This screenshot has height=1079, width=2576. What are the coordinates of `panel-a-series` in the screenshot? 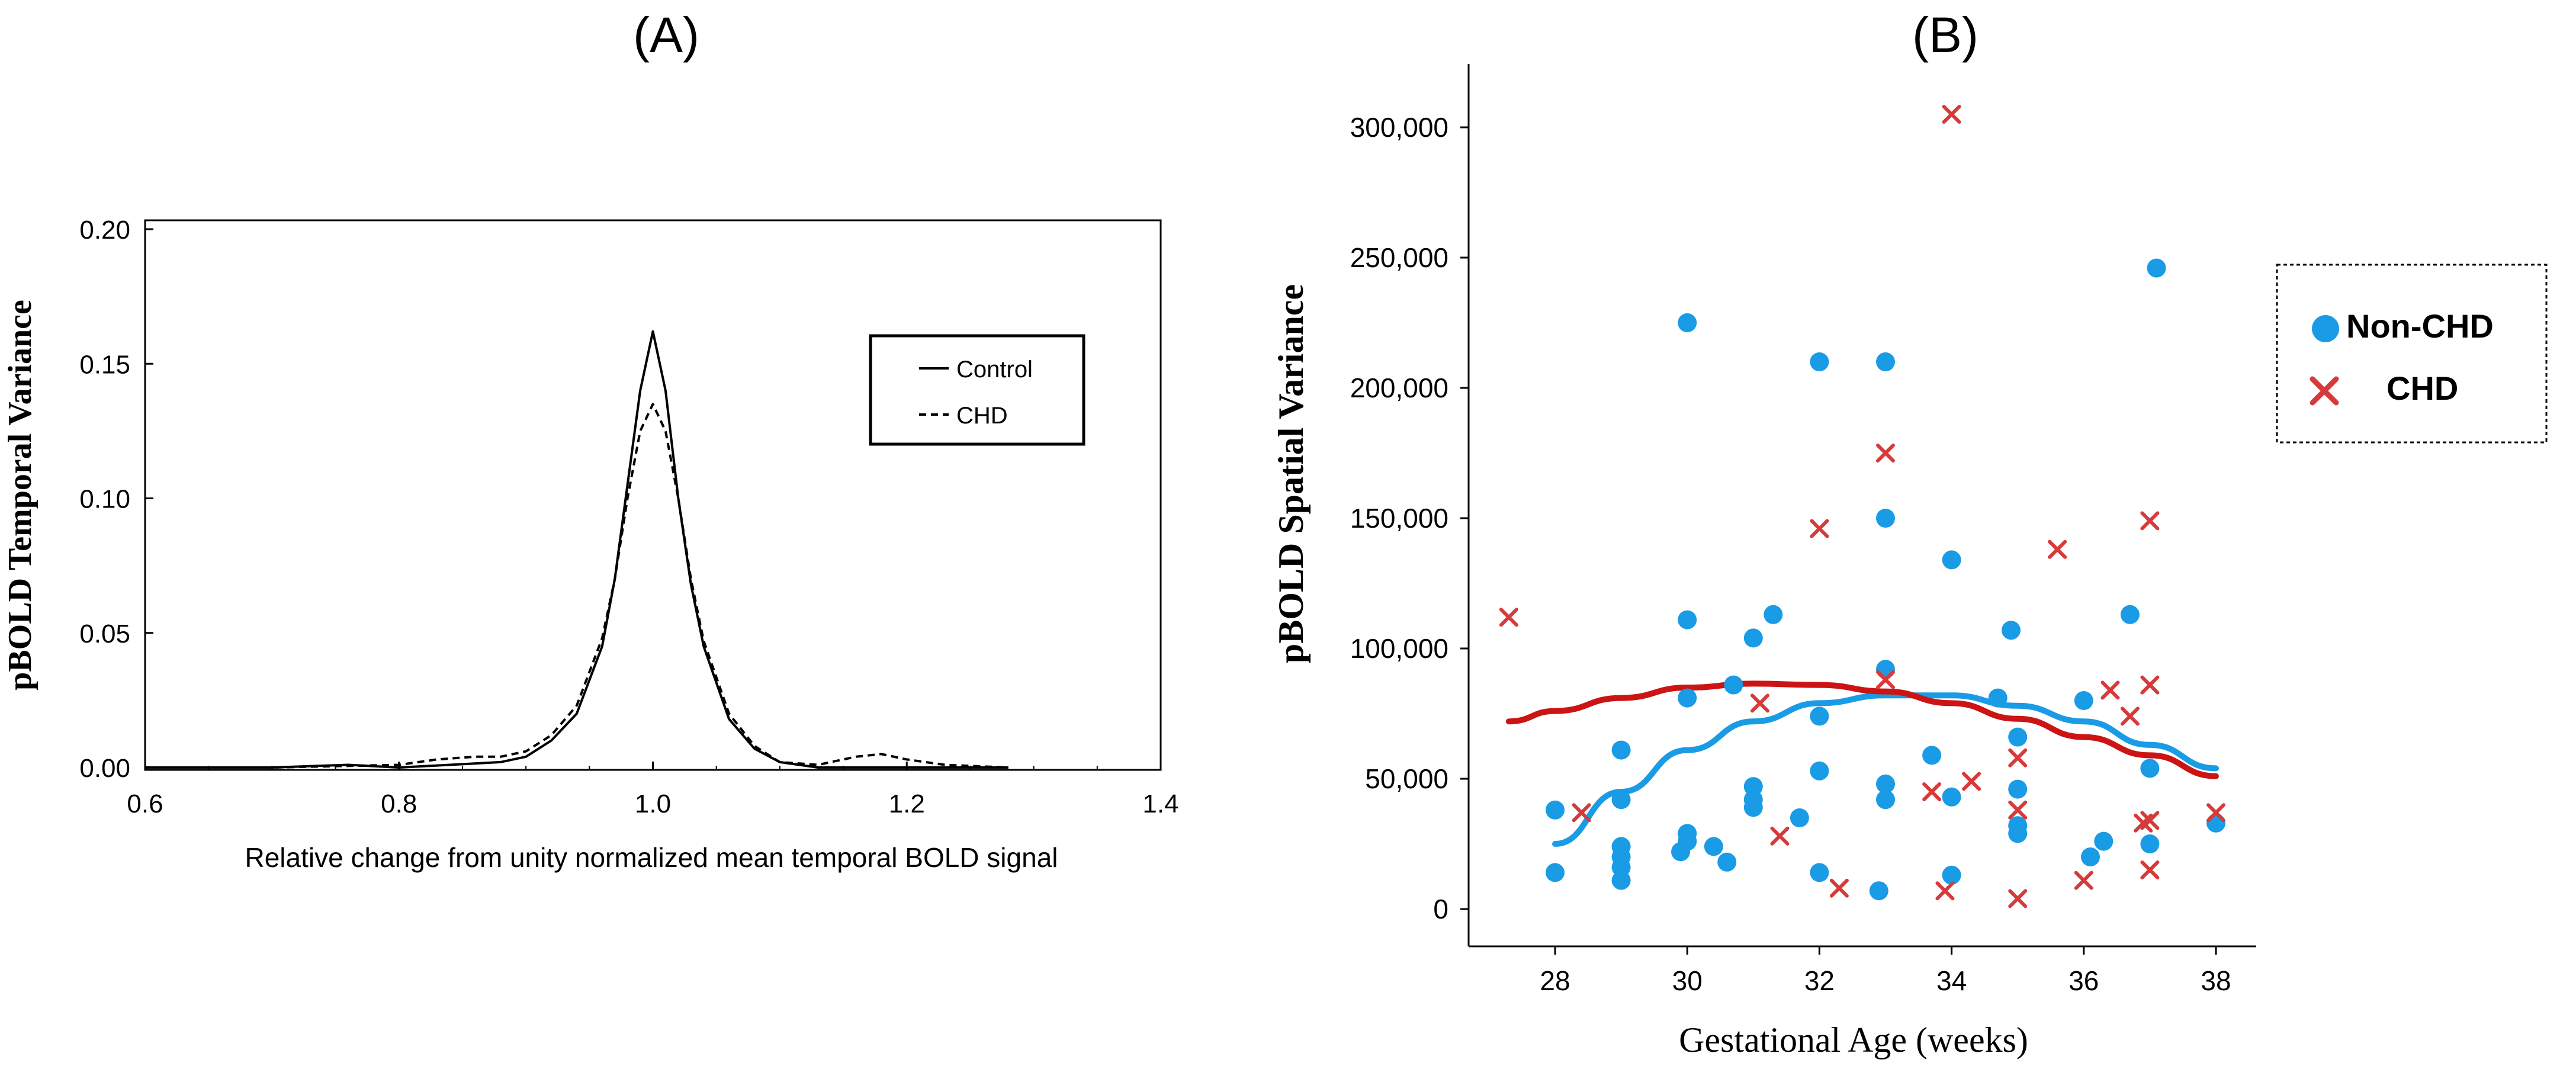 It's located at (576, 549).